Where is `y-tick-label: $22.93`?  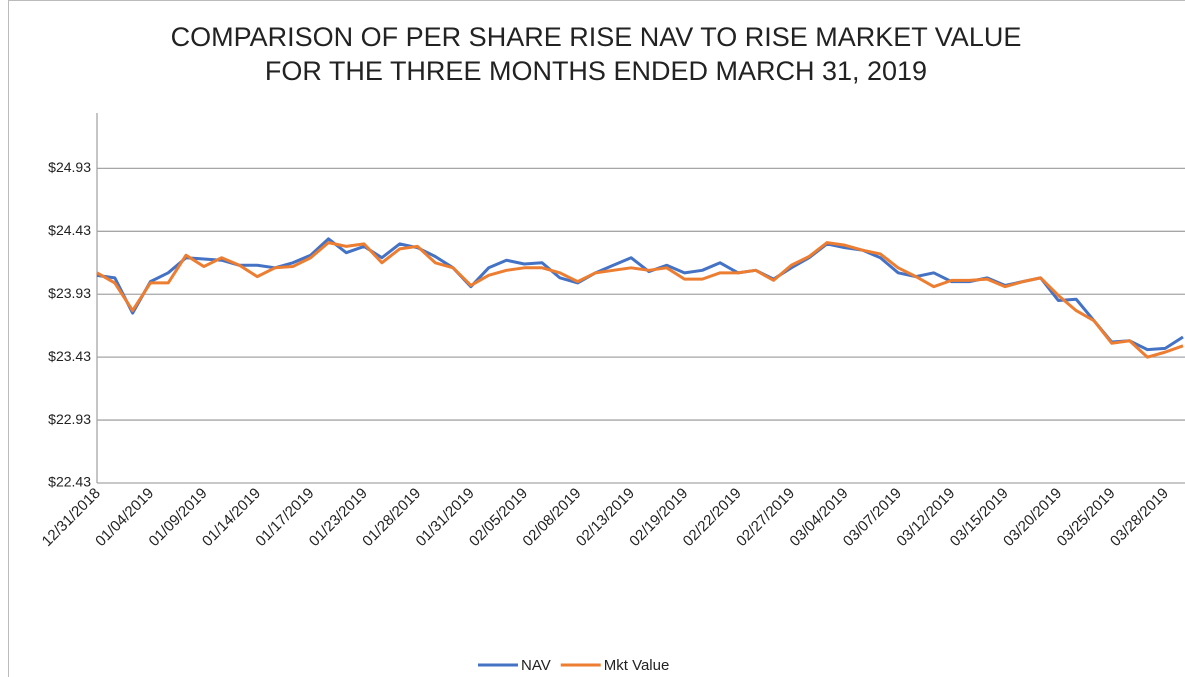
y-tick-label: $22.93 is located at coordinates (69, 419).